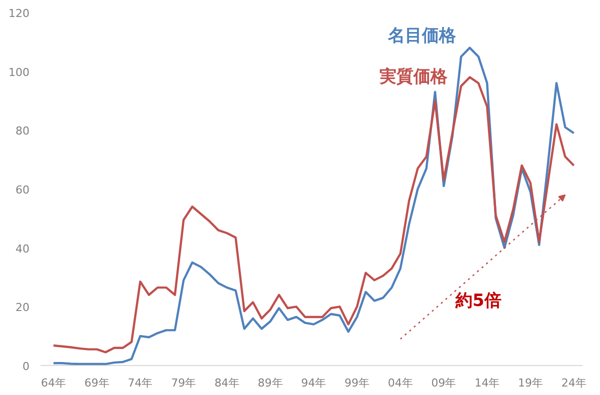 The image size is (600, 395). I want to click on y-tick-label: 40, so click(23, 249).